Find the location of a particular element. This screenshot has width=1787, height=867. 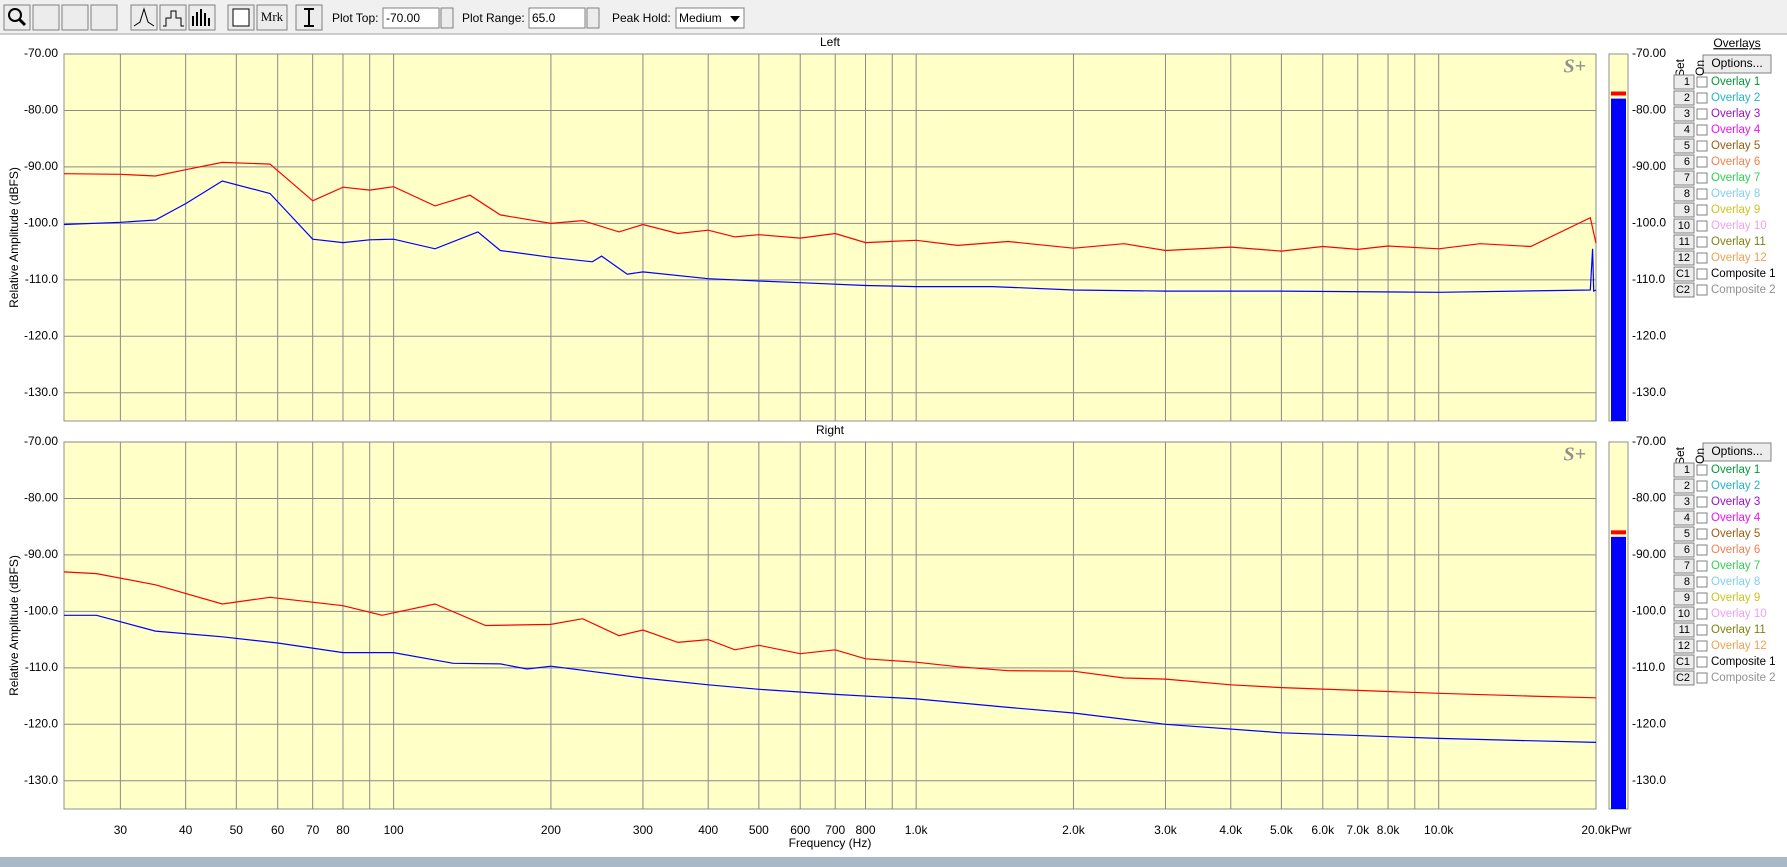

overlay-name: Overlay 1 is located at coordinates (1735, 470).